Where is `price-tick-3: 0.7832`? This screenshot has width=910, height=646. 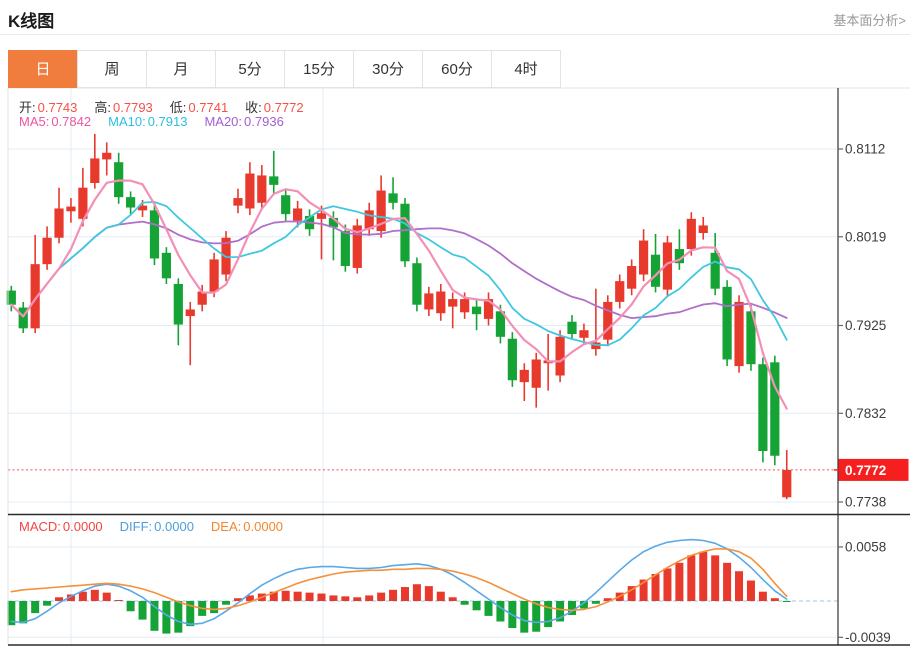 price-tick-3: 0.7832 is located at coordinates (865, 413).